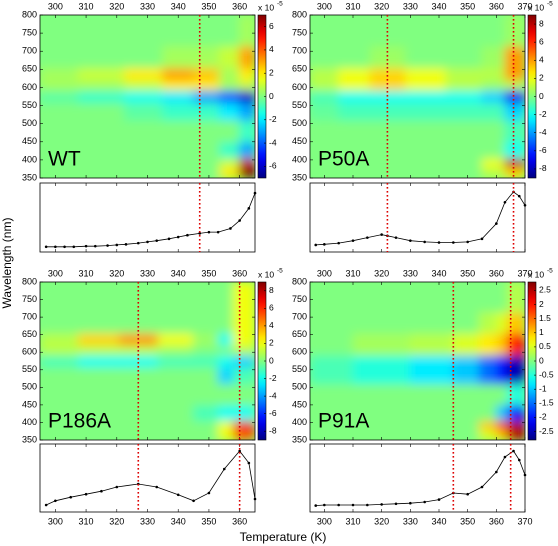 This screenshot has height=546, width=558. I want to click on x-tick-label: 350, so click(467, 273).